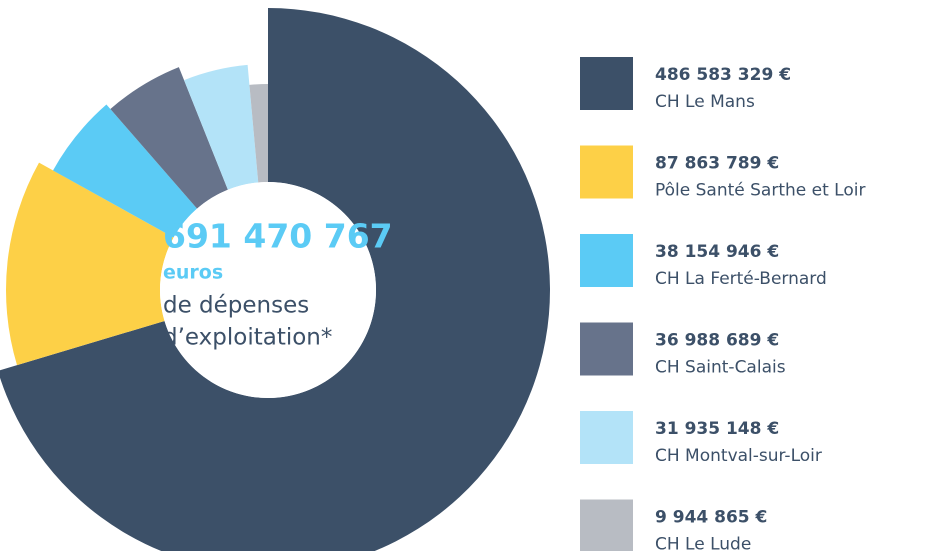 This screenshot has width=936, height=551. What do you see at coordinates (236, 306) in the screenshot?
I see `center-text: de dépenses` at bounding box center [236, 306].